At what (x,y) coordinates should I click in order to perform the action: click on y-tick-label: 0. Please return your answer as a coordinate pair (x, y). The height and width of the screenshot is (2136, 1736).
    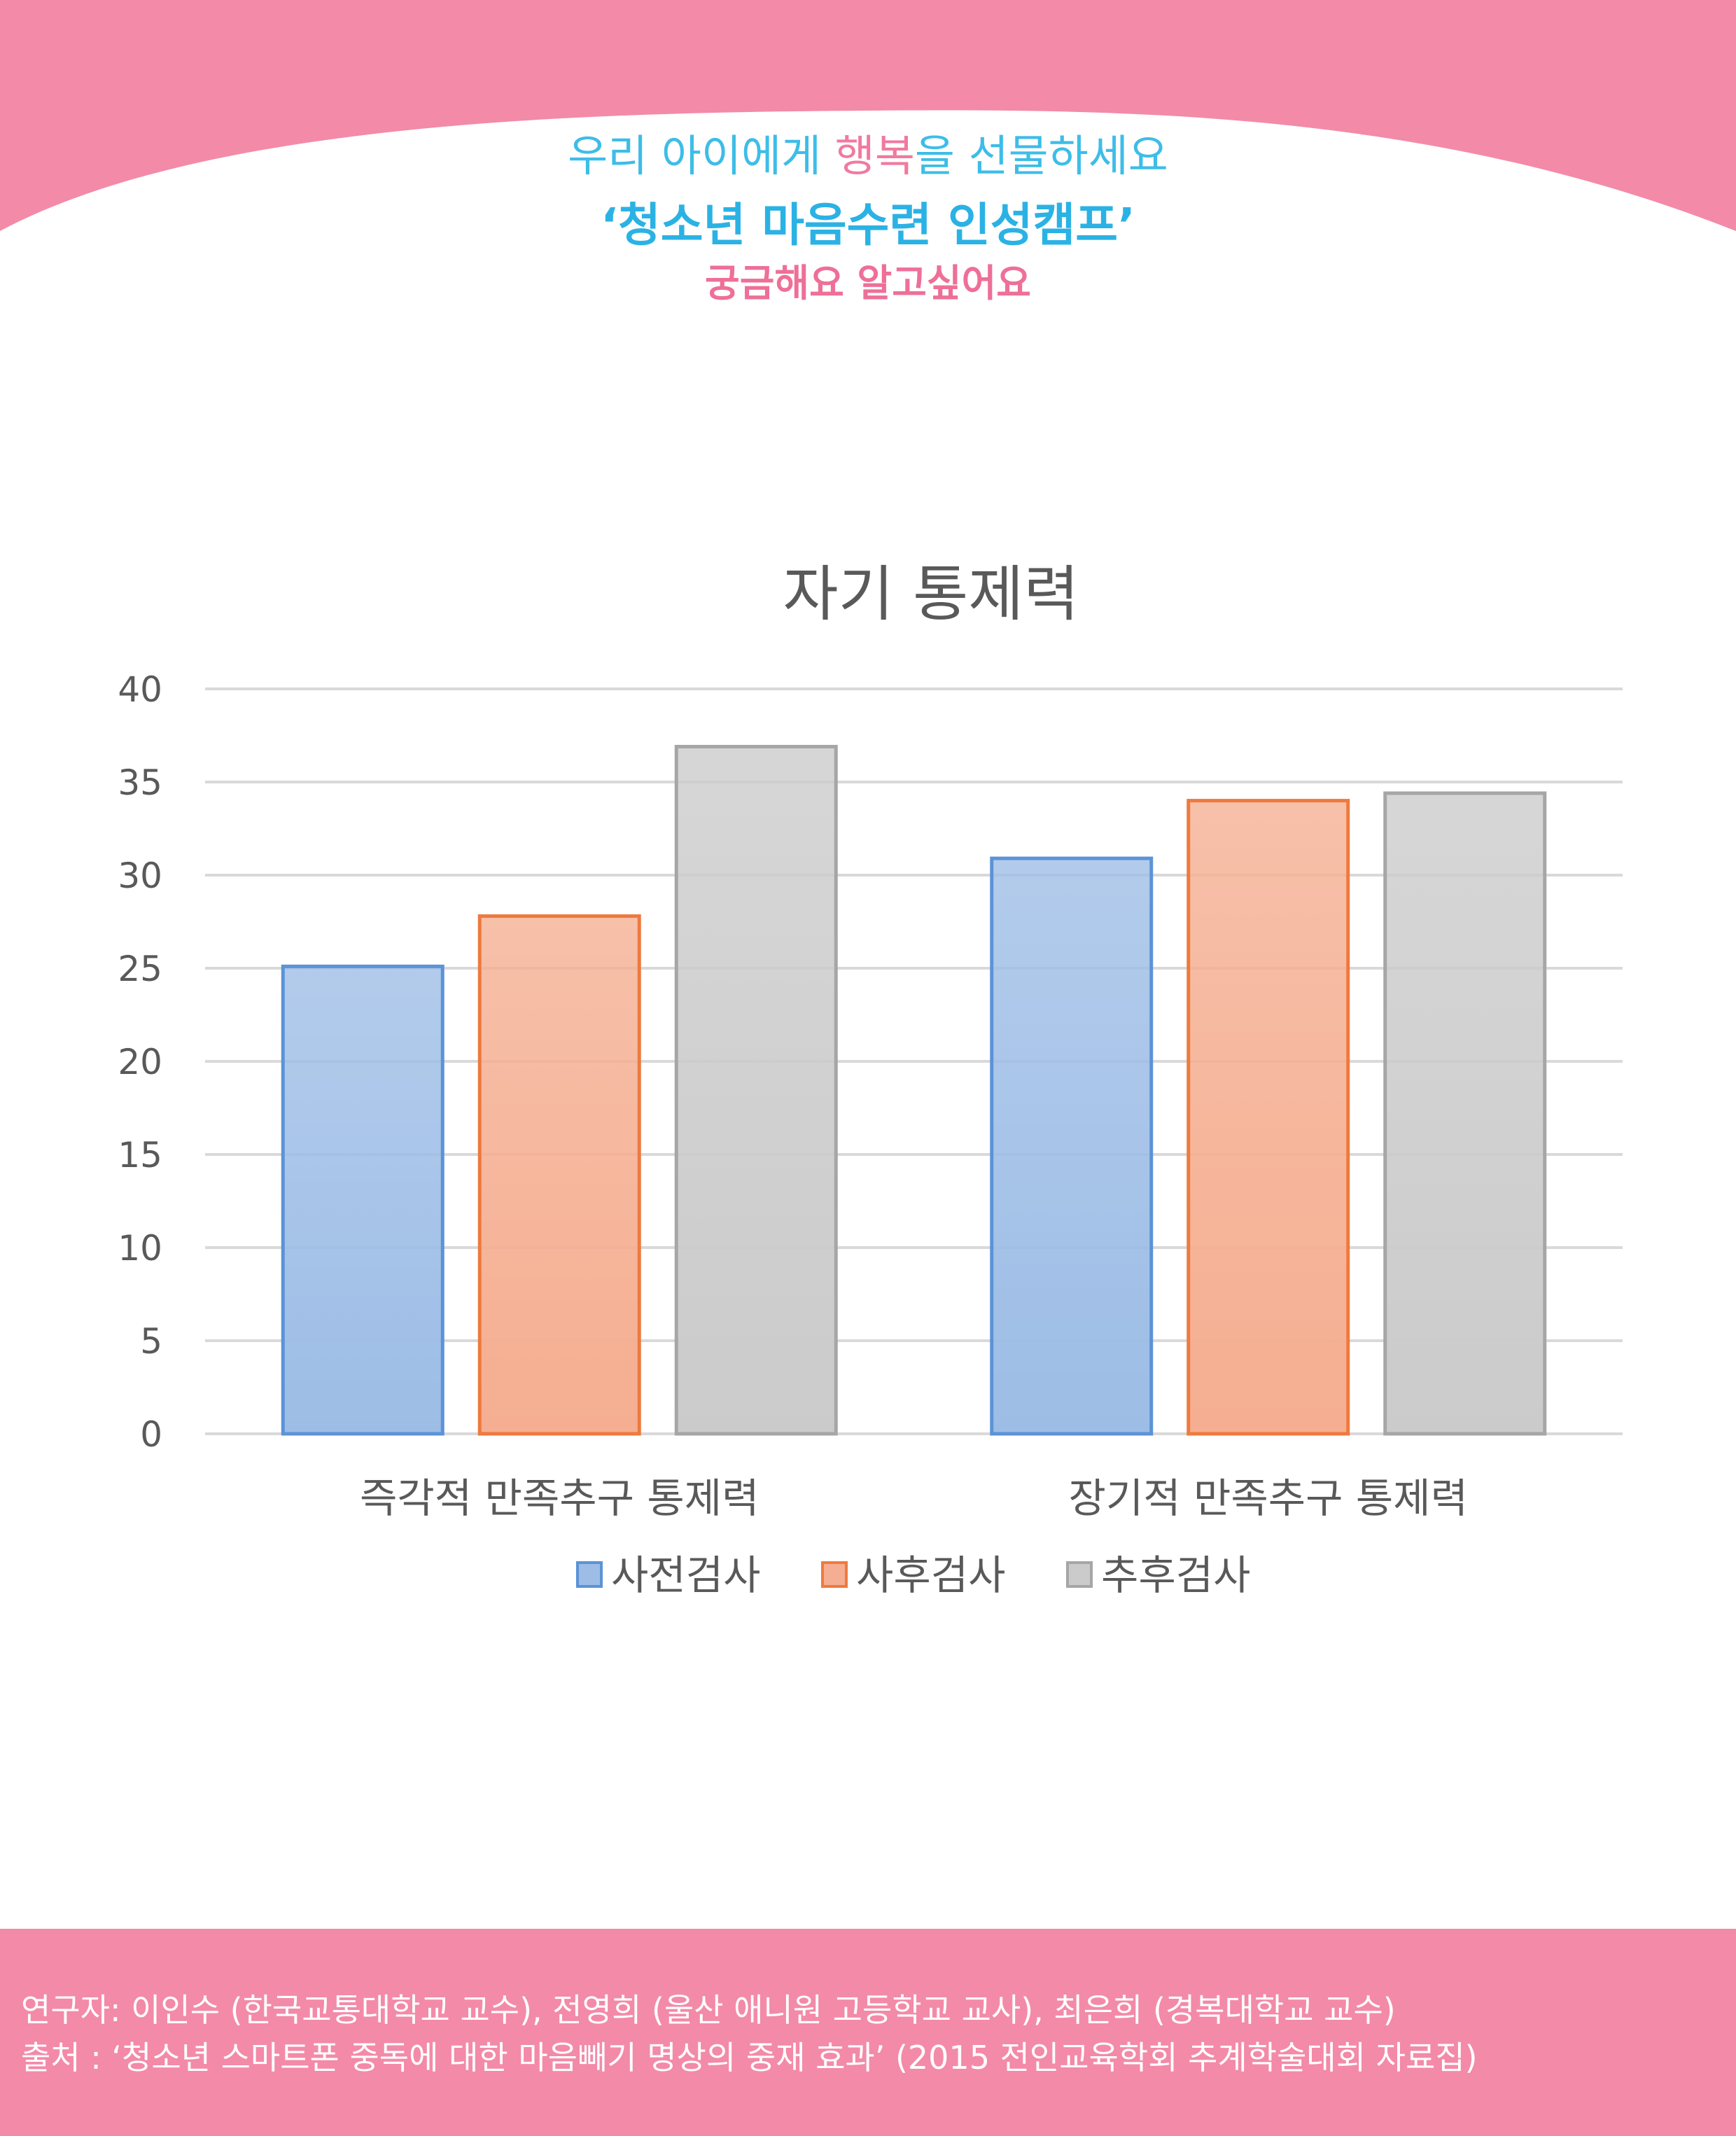
    Looking at the image, I should click on (151, 1434).